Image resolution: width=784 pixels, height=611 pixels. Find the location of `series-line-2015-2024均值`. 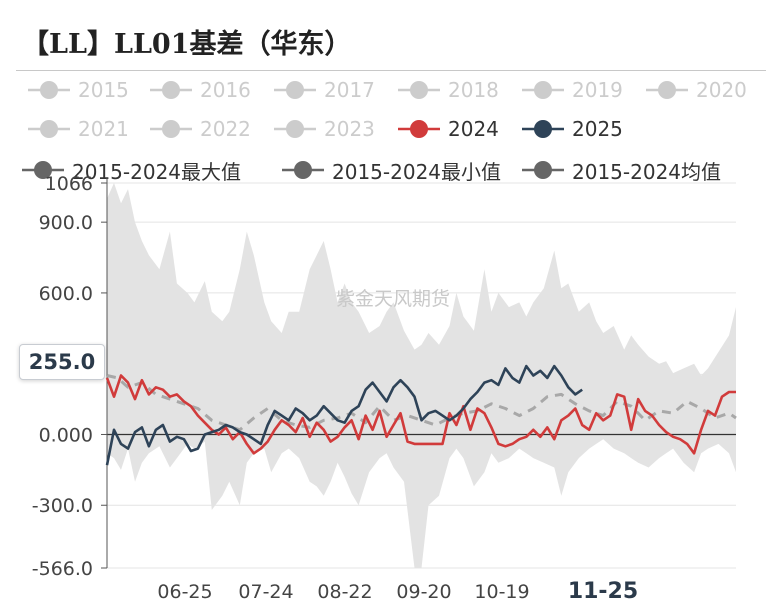

series-line-2015-2024均值 is located at coordinates (421, 403).